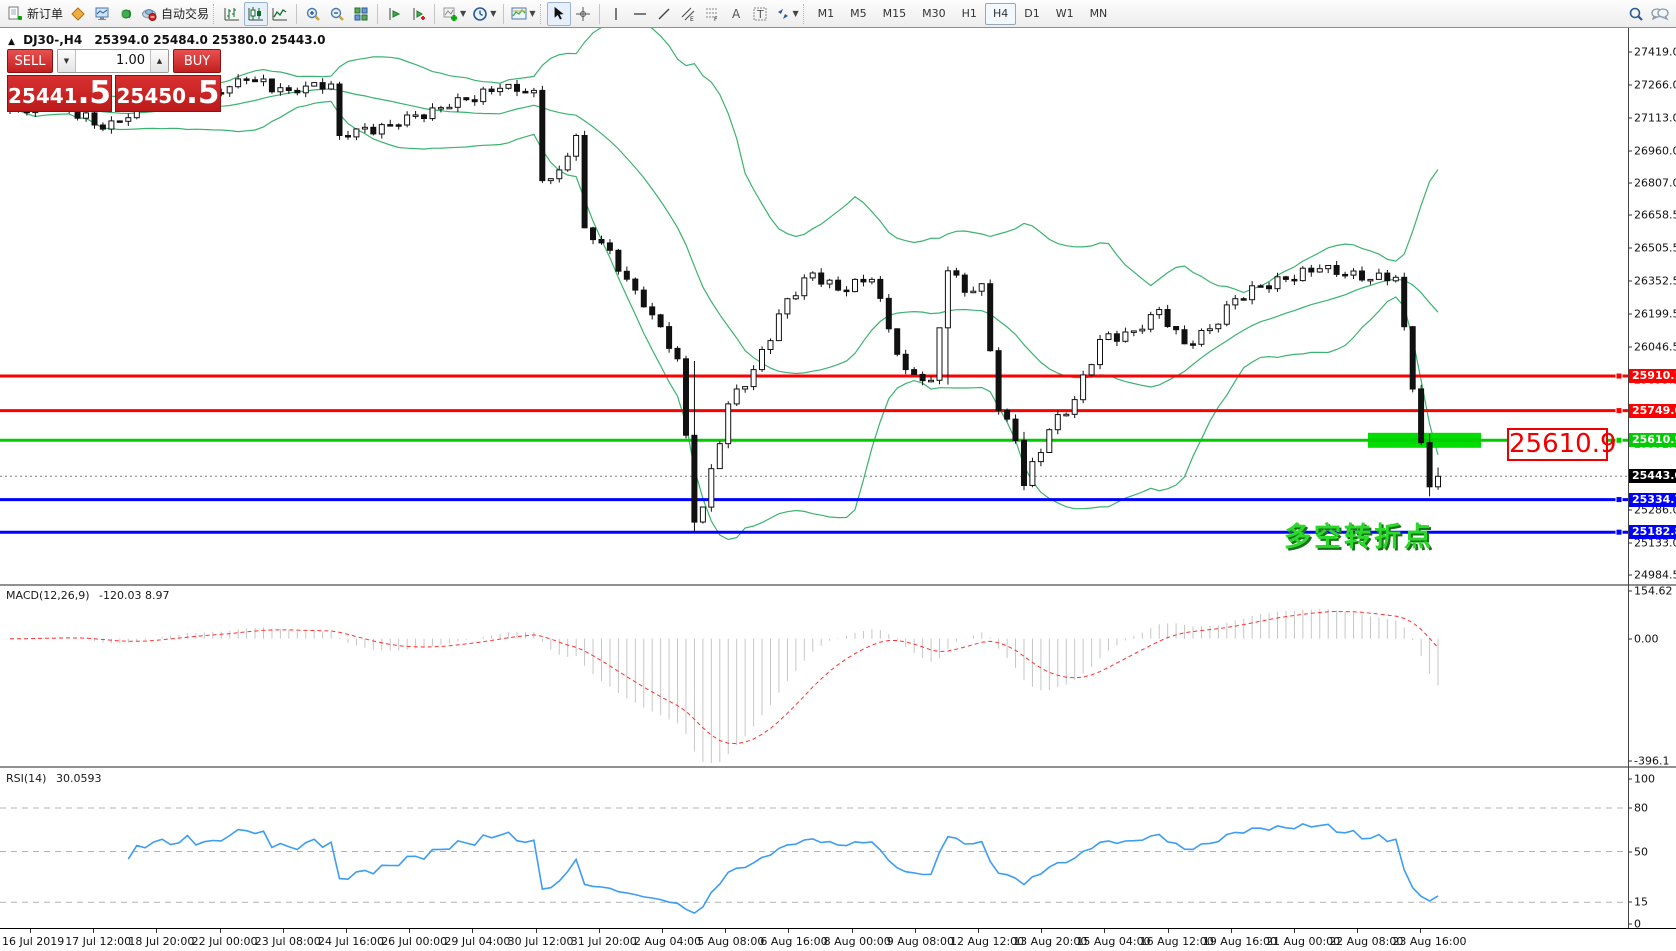 The width and height of the screenshot is (1676, 951). Describe the element at coordinates (1628, 478) in the screenshot. I see `axis-divider-line` at that location.